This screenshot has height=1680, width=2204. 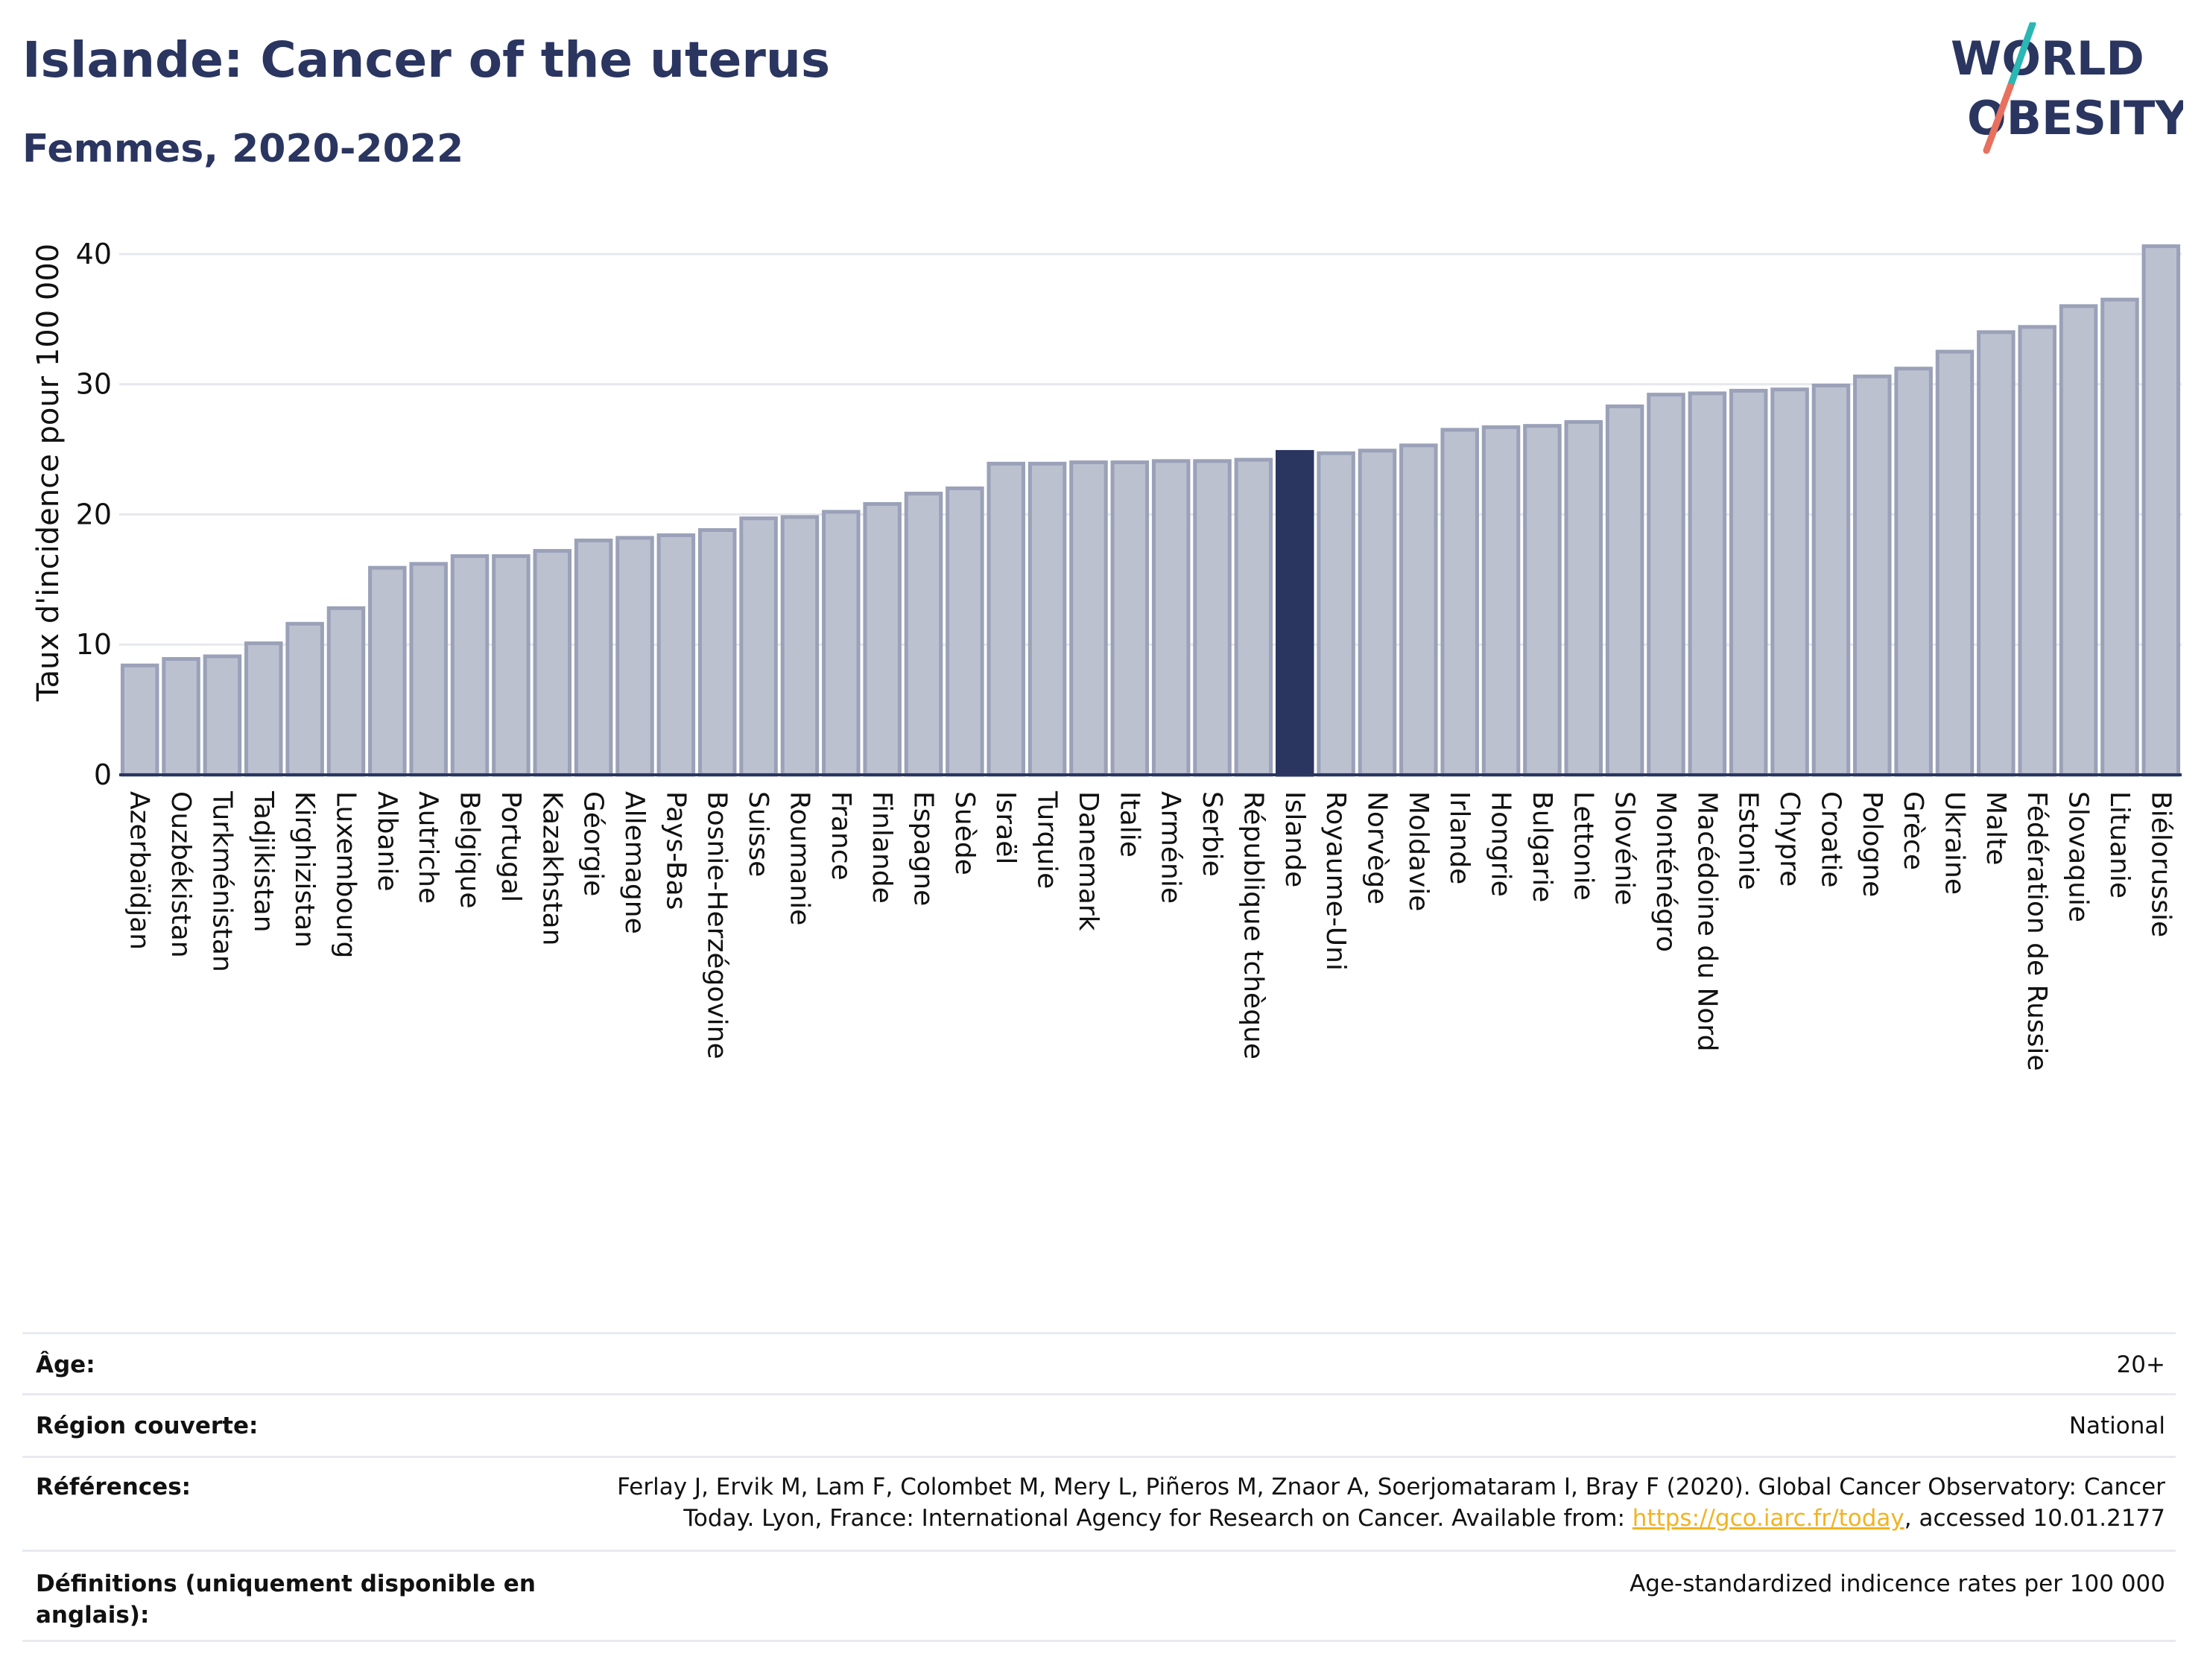 What do you see at coordinates (1707, 921) in the screenshot?
I see `x-tick-label: Macédoine du Nord` at bounding box center [1707, 921].